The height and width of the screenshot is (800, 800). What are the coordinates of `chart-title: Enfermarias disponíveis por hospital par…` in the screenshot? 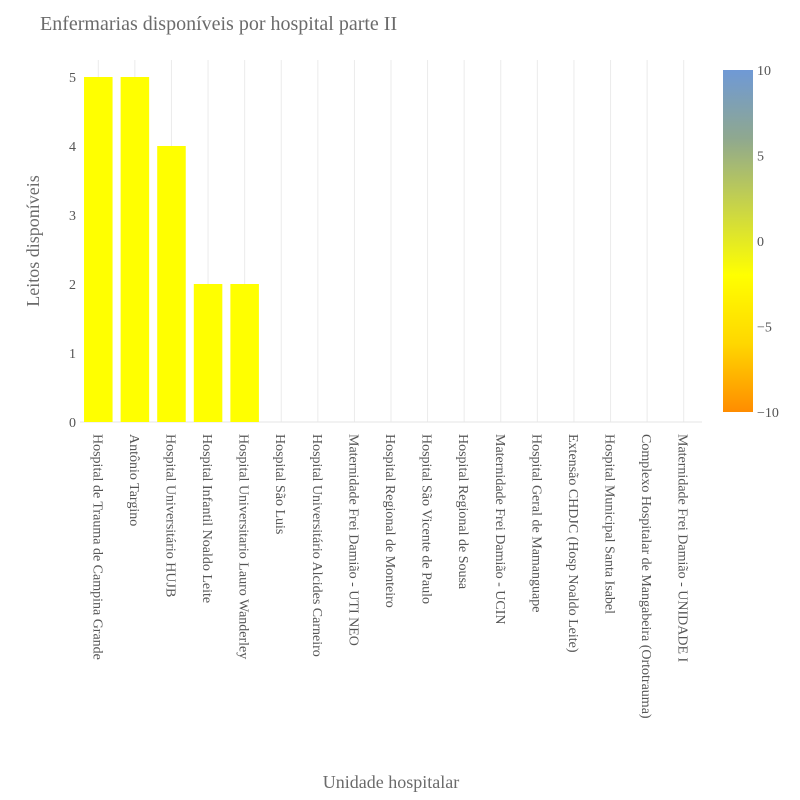 It's located at (218, 24).